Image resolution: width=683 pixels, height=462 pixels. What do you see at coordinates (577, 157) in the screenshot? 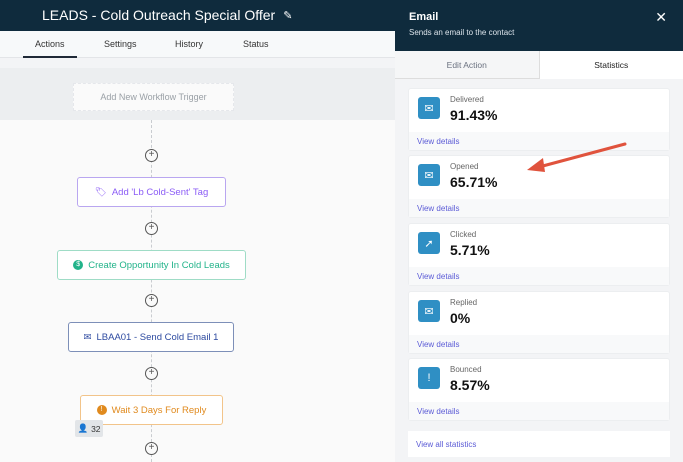
I see `annotation-arrow-icon` at bounding box center [577, 157].